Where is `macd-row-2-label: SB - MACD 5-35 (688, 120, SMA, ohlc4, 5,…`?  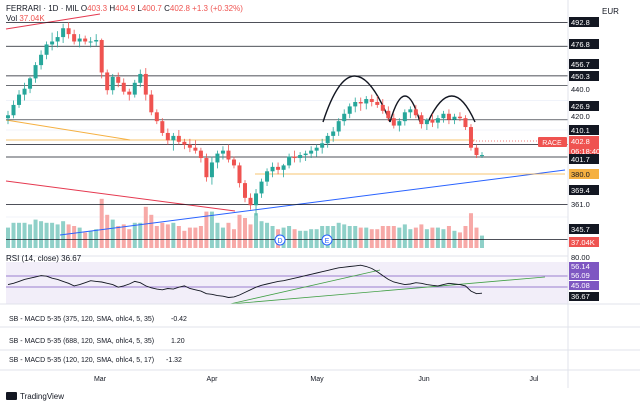
macd-row-2-label: SB - MACD 5-35 (688, 120, SMA, ohlc4, 5,… is located at coordinates (81, 341).